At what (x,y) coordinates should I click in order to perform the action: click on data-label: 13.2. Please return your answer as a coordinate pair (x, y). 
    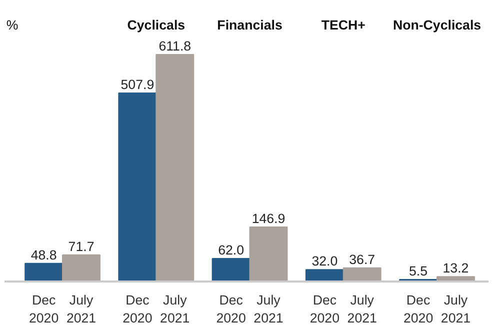
    Looking at the image, I should click on (455, 268).